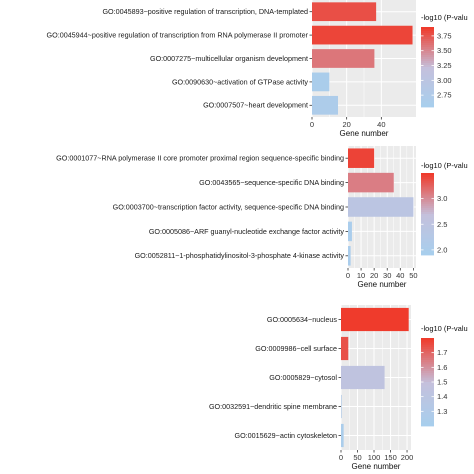 This screenshot has width=474, height=474. I want to click on x-axis-label: Gene number, so click(364, 133).